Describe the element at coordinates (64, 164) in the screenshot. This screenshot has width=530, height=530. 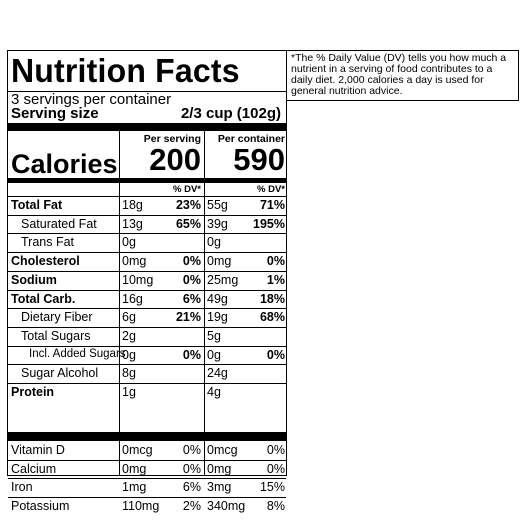
I see `calories-label: Calories` at that location.